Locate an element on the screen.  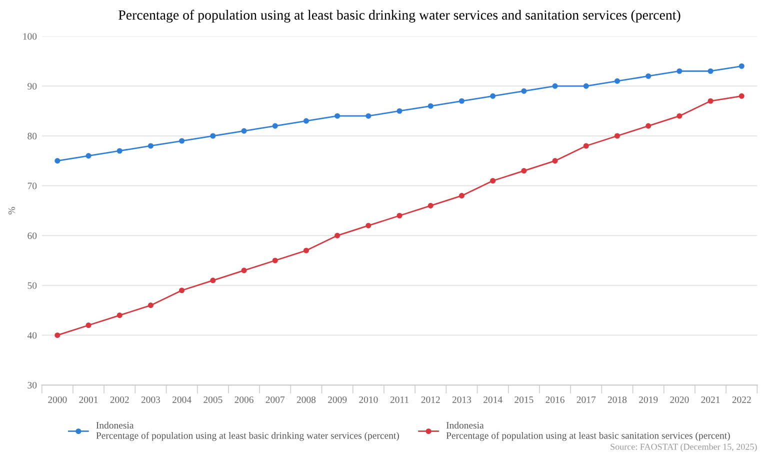
x-tick-label: 2017 is located at coordinates (586, 400).